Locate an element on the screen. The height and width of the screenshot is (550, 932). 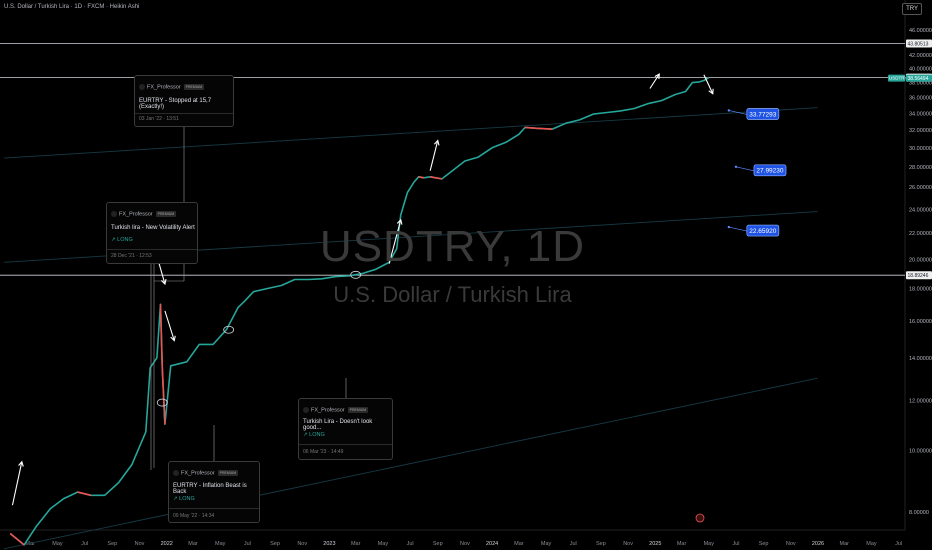
y-tick-label: 36.00000 is located at coordinates (920, 99).